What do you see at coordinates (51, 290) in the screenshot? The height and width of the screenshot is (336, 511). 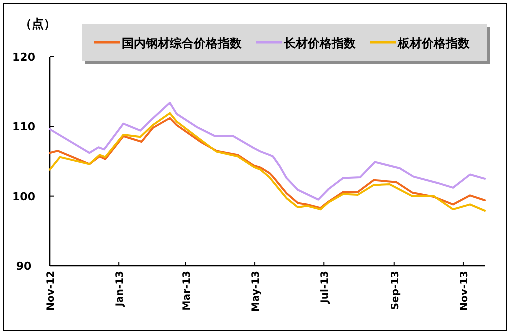 I see `x-tick-label: Nov-12` at bounding box center [51, 290].